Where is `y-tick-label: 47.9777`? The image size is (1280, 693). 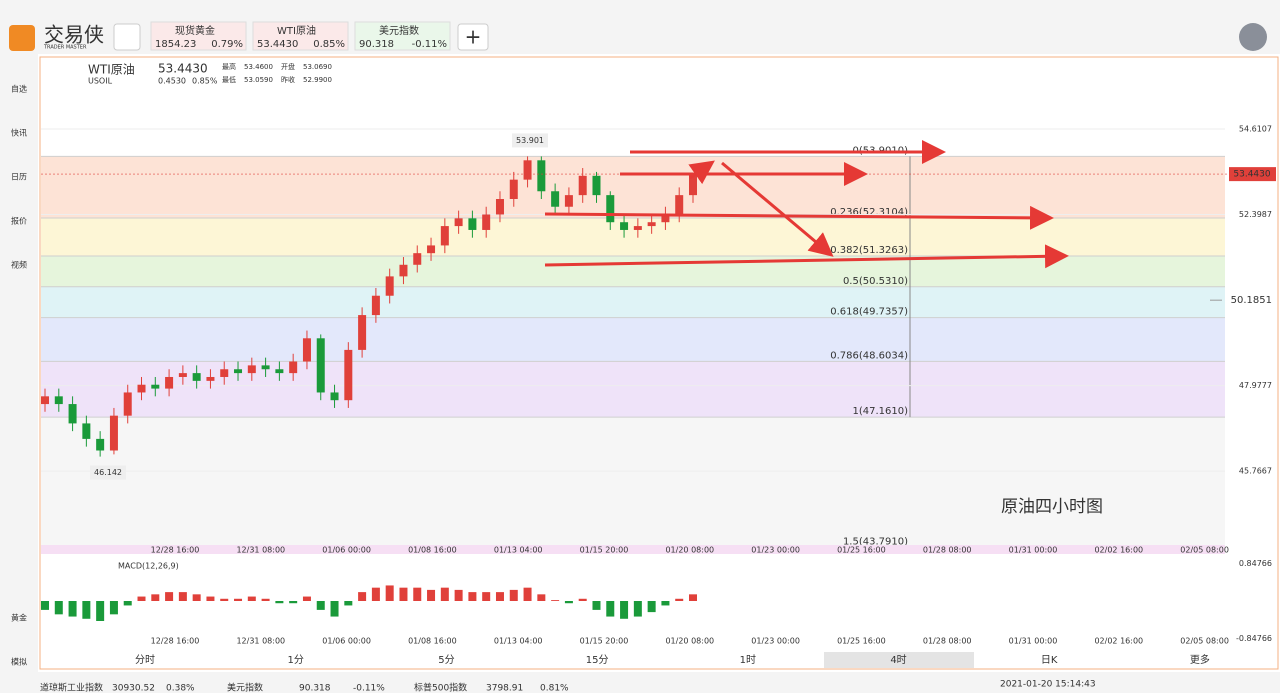 y-tick-label: 47.9777 is located at coordinates (1255, 385).